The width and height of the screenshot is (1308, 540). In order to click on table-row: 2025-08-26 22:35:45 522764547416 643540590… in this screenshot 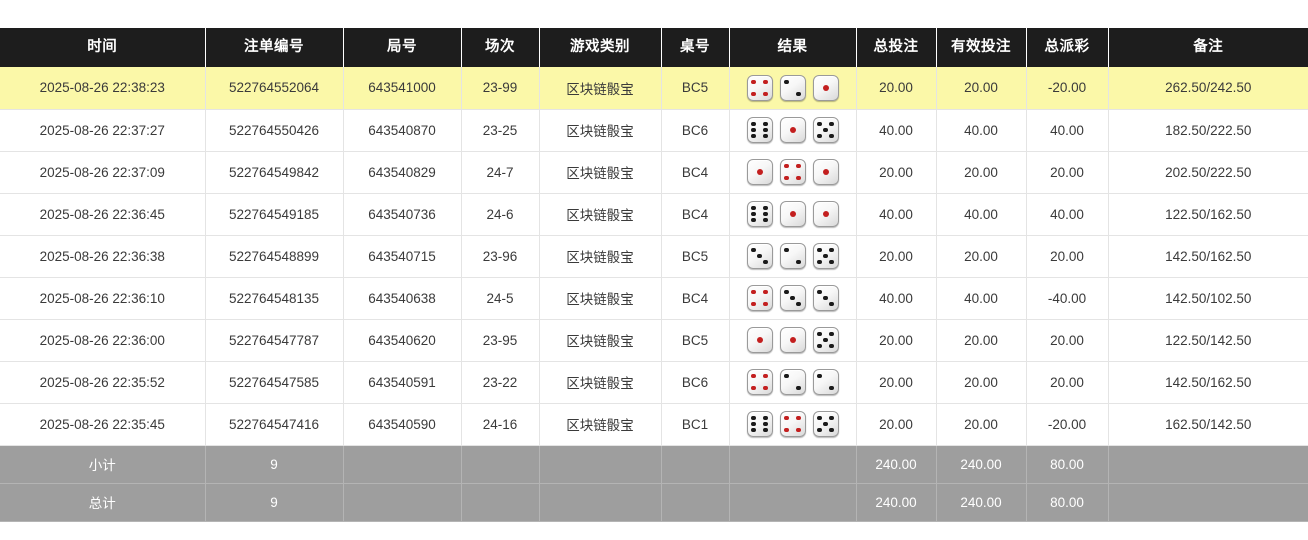, I will do `click(654, 424)`.